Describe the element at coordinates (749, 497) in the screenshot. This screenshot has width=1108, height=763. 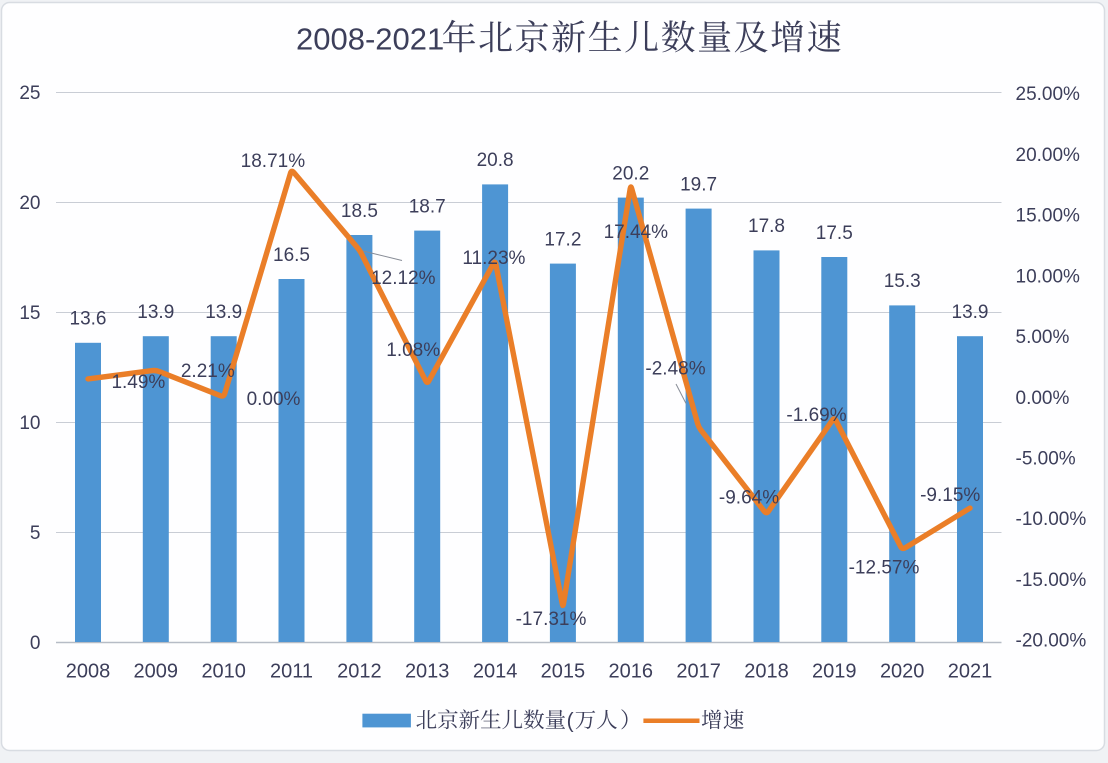
I see `svg-text: -9.64%` at that location.